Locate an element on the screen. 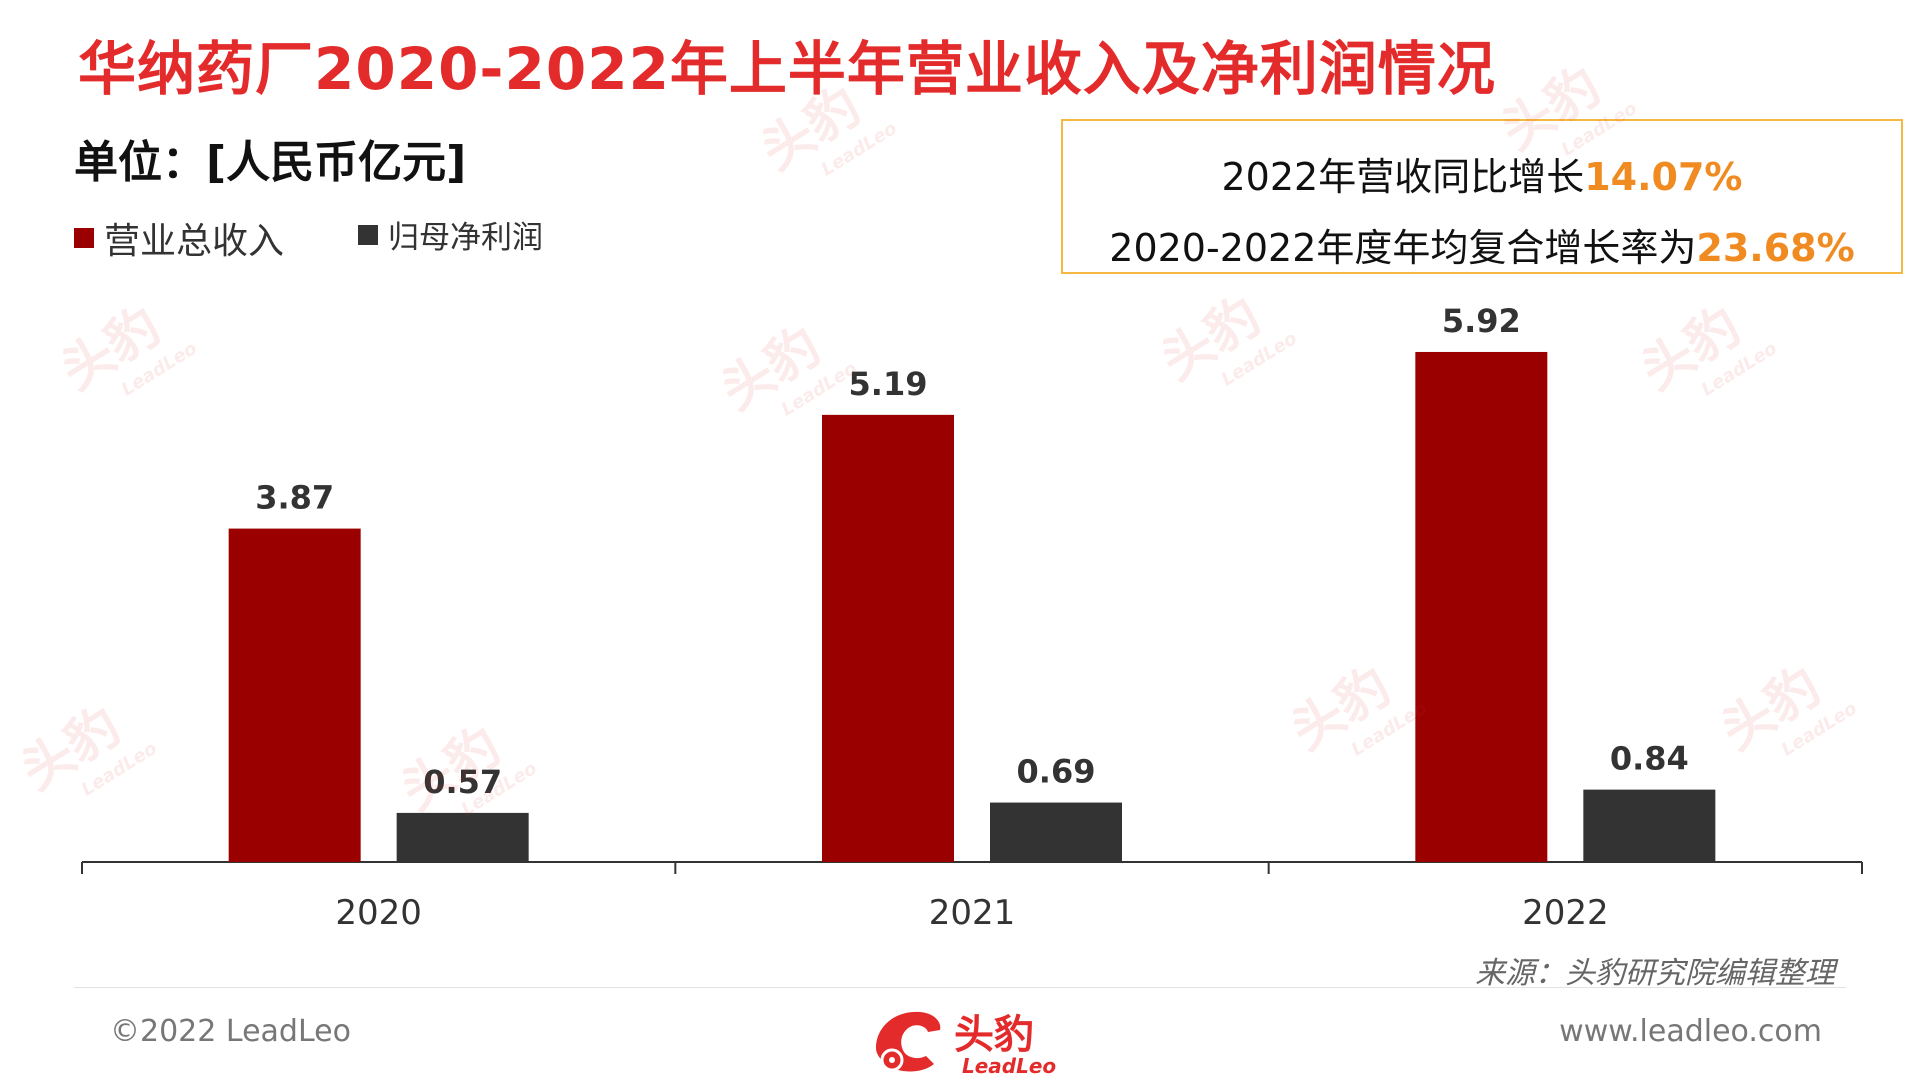 The width and height of the screenshot is (1920, 1084). callout-line-cagr: 2020-2022年度年均复合增长率为23.68% is located at coordinates (1482, 244).